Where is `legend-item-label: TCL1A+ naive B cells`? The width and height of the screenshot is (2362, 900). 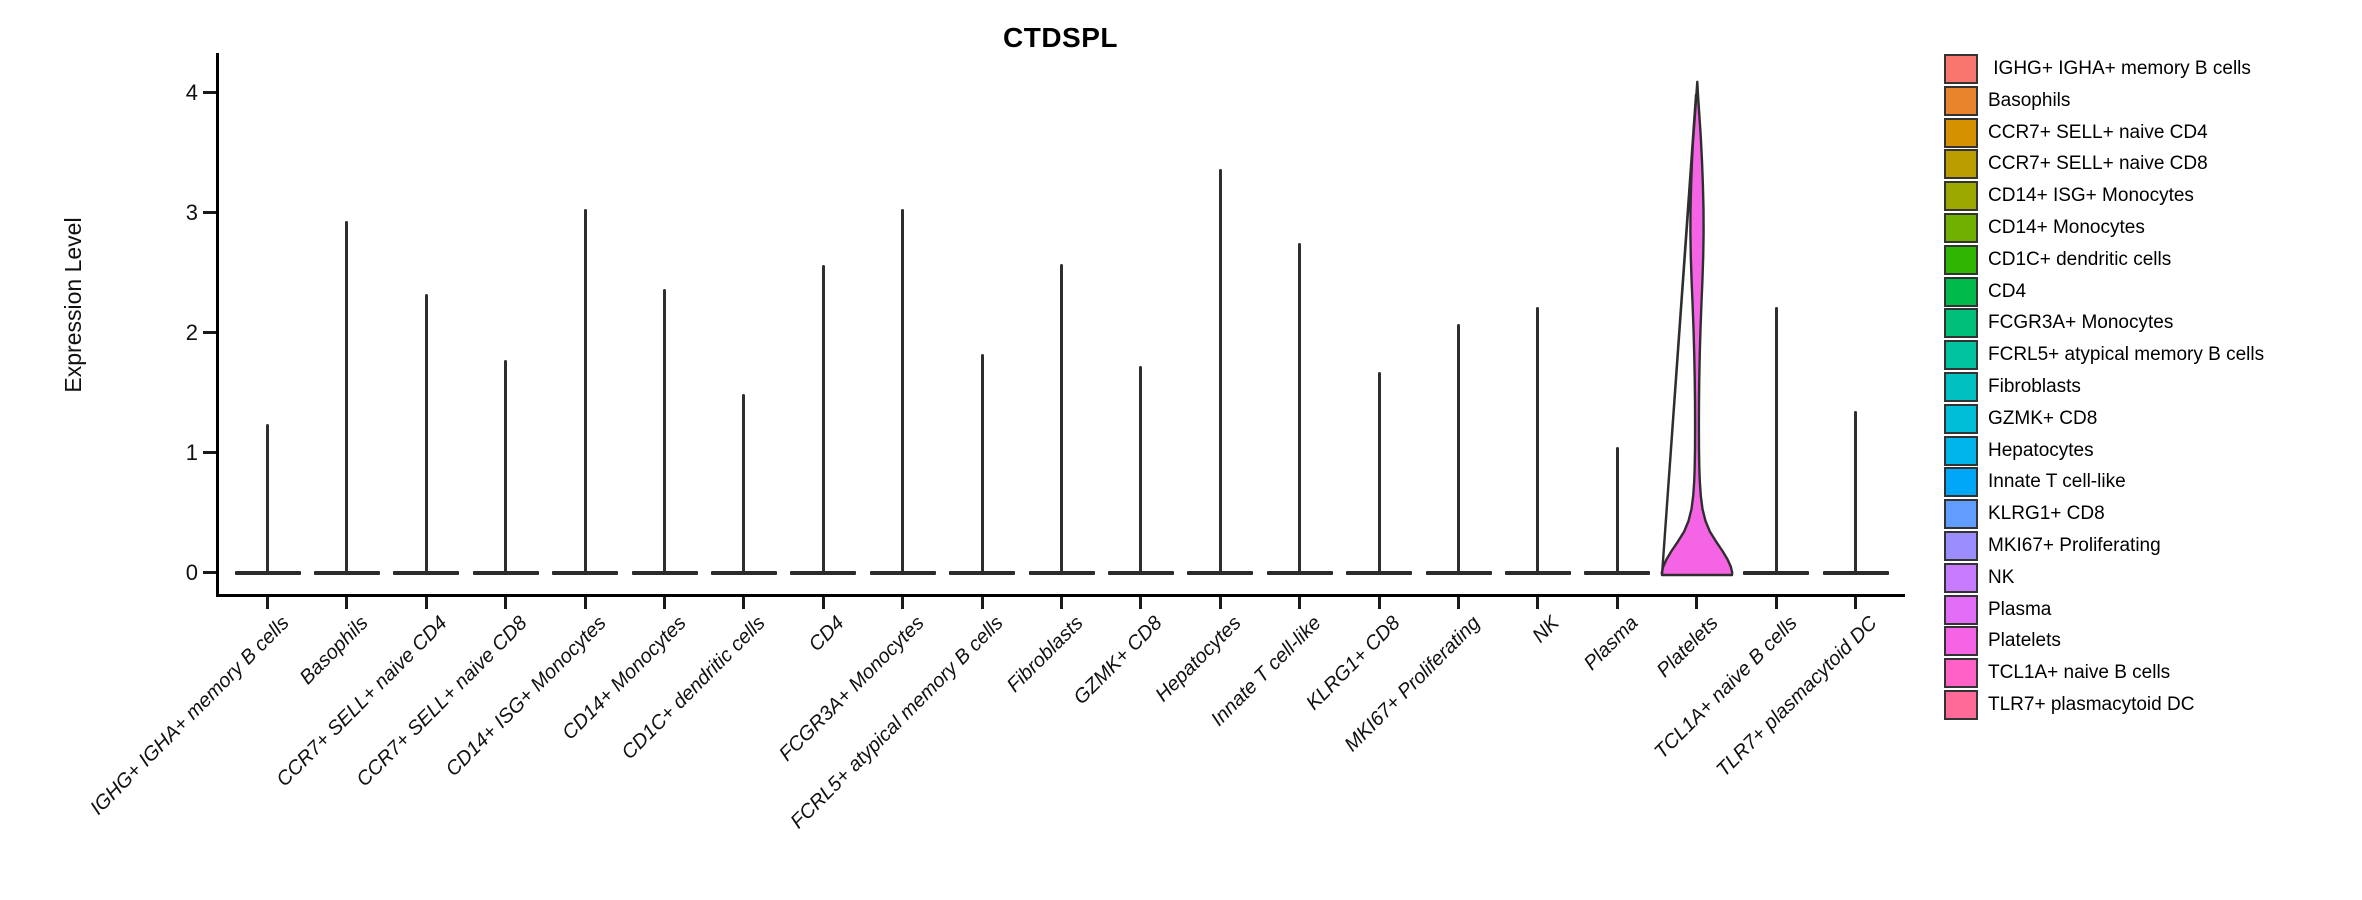 legend-item-label: TCL1A+ naive B cells is located at coordinates (2079, 673).